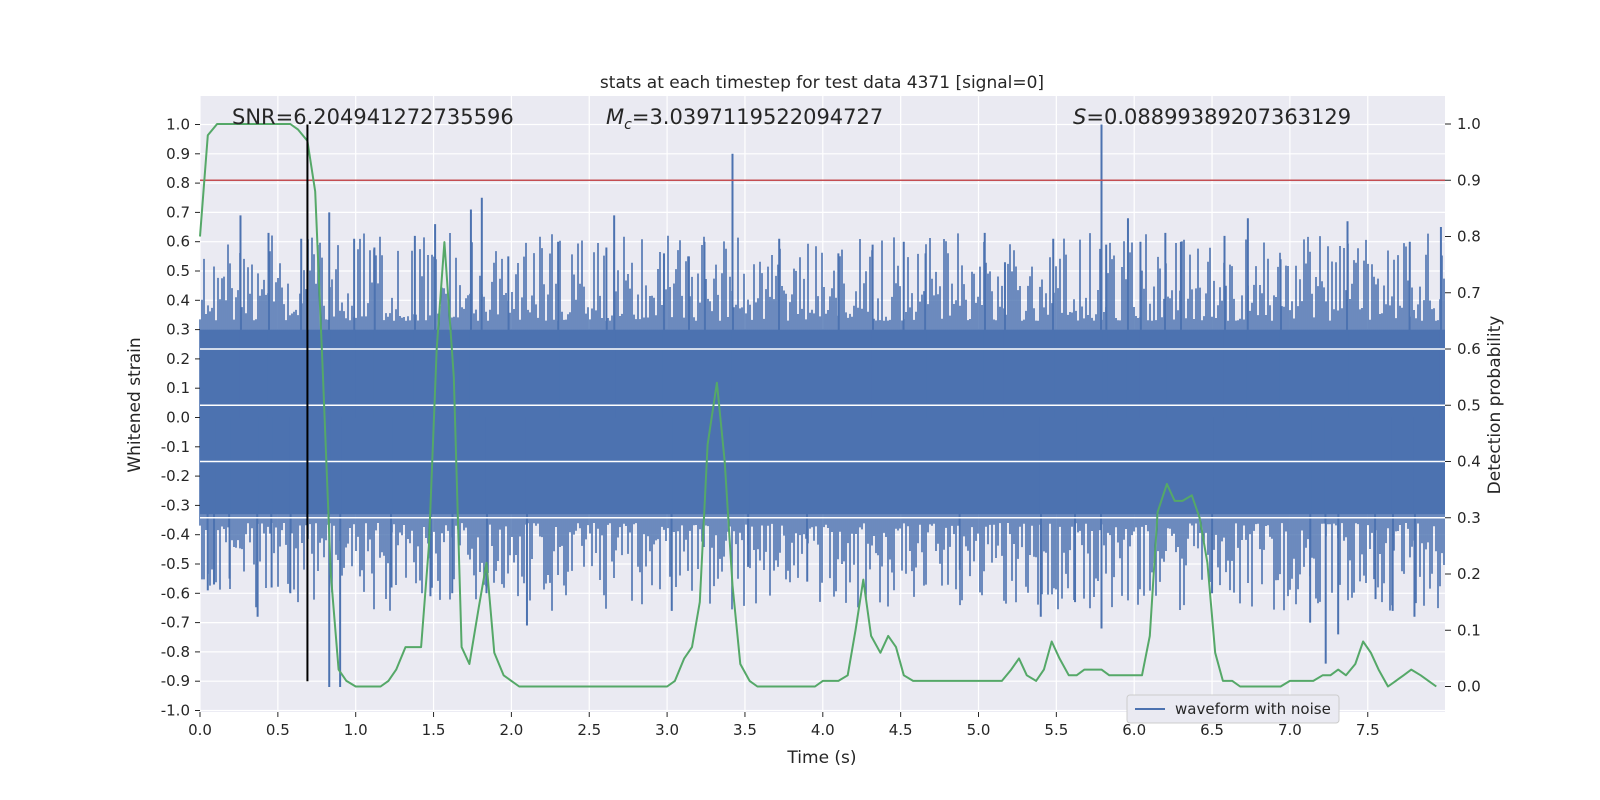 Image resolution: width=1600 pixels, height=800 pixels. What do you see at coordinates (641, 117) in the screenshot?
I see `mc-equals: =` at bounding box center [641, 117].